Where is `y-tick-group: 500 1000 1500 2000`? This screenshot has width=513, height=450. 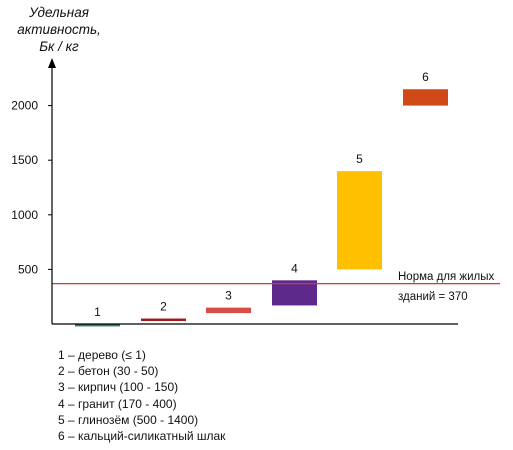 y-tick-group: 500 1000 1500 2000 is located at coordinates (31, 187).